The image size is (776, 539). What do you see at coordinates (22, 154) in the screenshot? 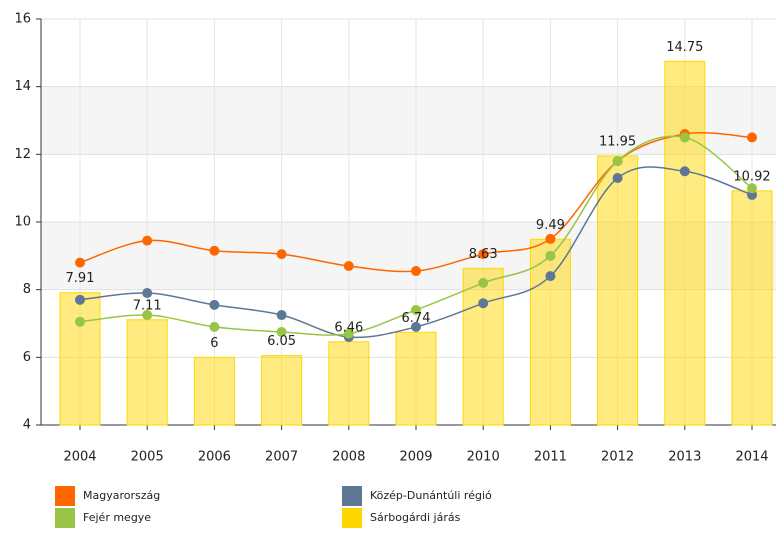
I see `y-tick-label: 12` at bounding box center [22, 154].